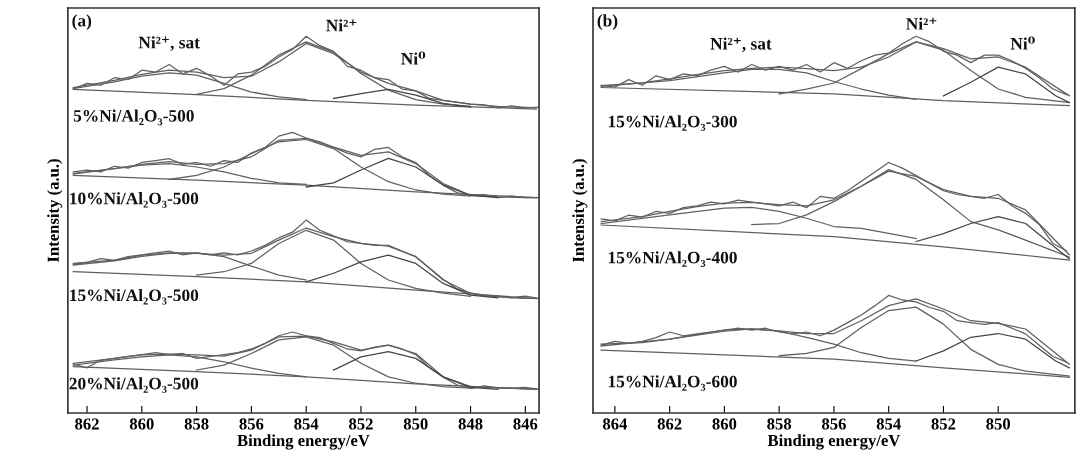  What do you see at coordinates (672, 259) in the screenshot?
I see `annotation: 15%Ni/Al₂O₃-400` at bounding box center [672, 259].